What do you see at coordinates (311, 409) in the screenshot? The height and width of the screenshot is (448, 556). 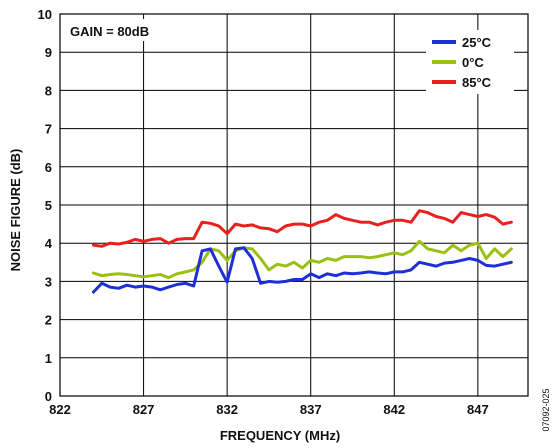 I see `x-tick-label: 837` at bounding box center [311, 409].